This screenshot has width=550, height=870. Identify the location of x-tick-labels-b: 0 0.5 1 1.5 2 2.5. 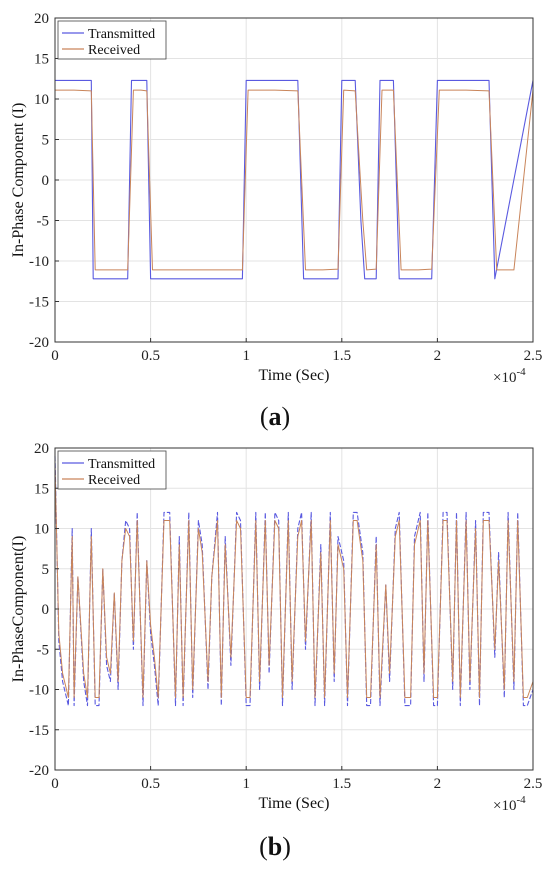
(296, 779).